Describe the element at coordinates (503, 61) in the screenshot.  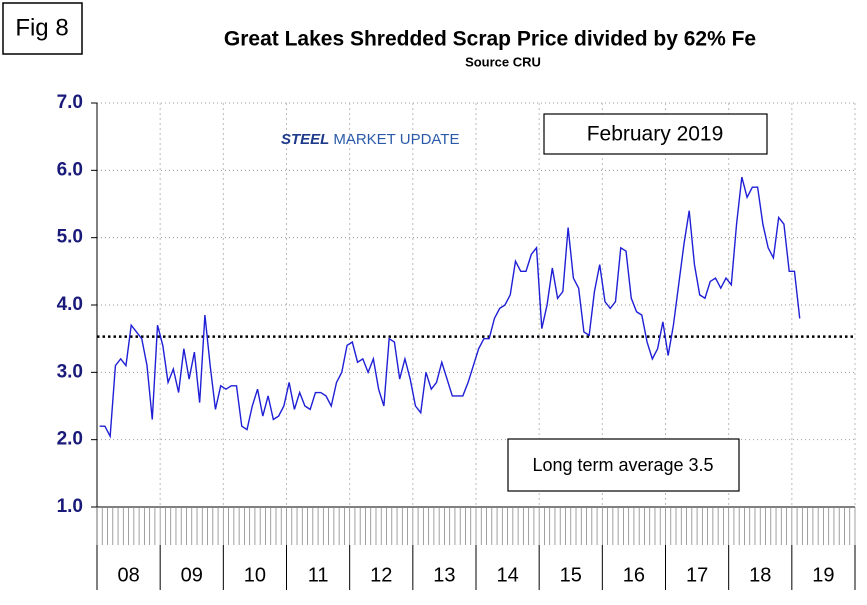
I see `chart-subtitle: Source CRU` at that location.